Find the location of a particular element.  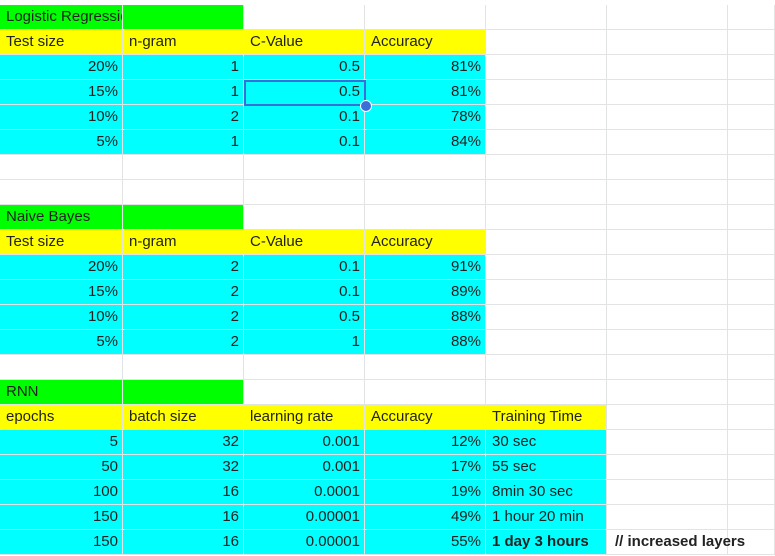

title-fill-cell is located at coordinates (183, 392).